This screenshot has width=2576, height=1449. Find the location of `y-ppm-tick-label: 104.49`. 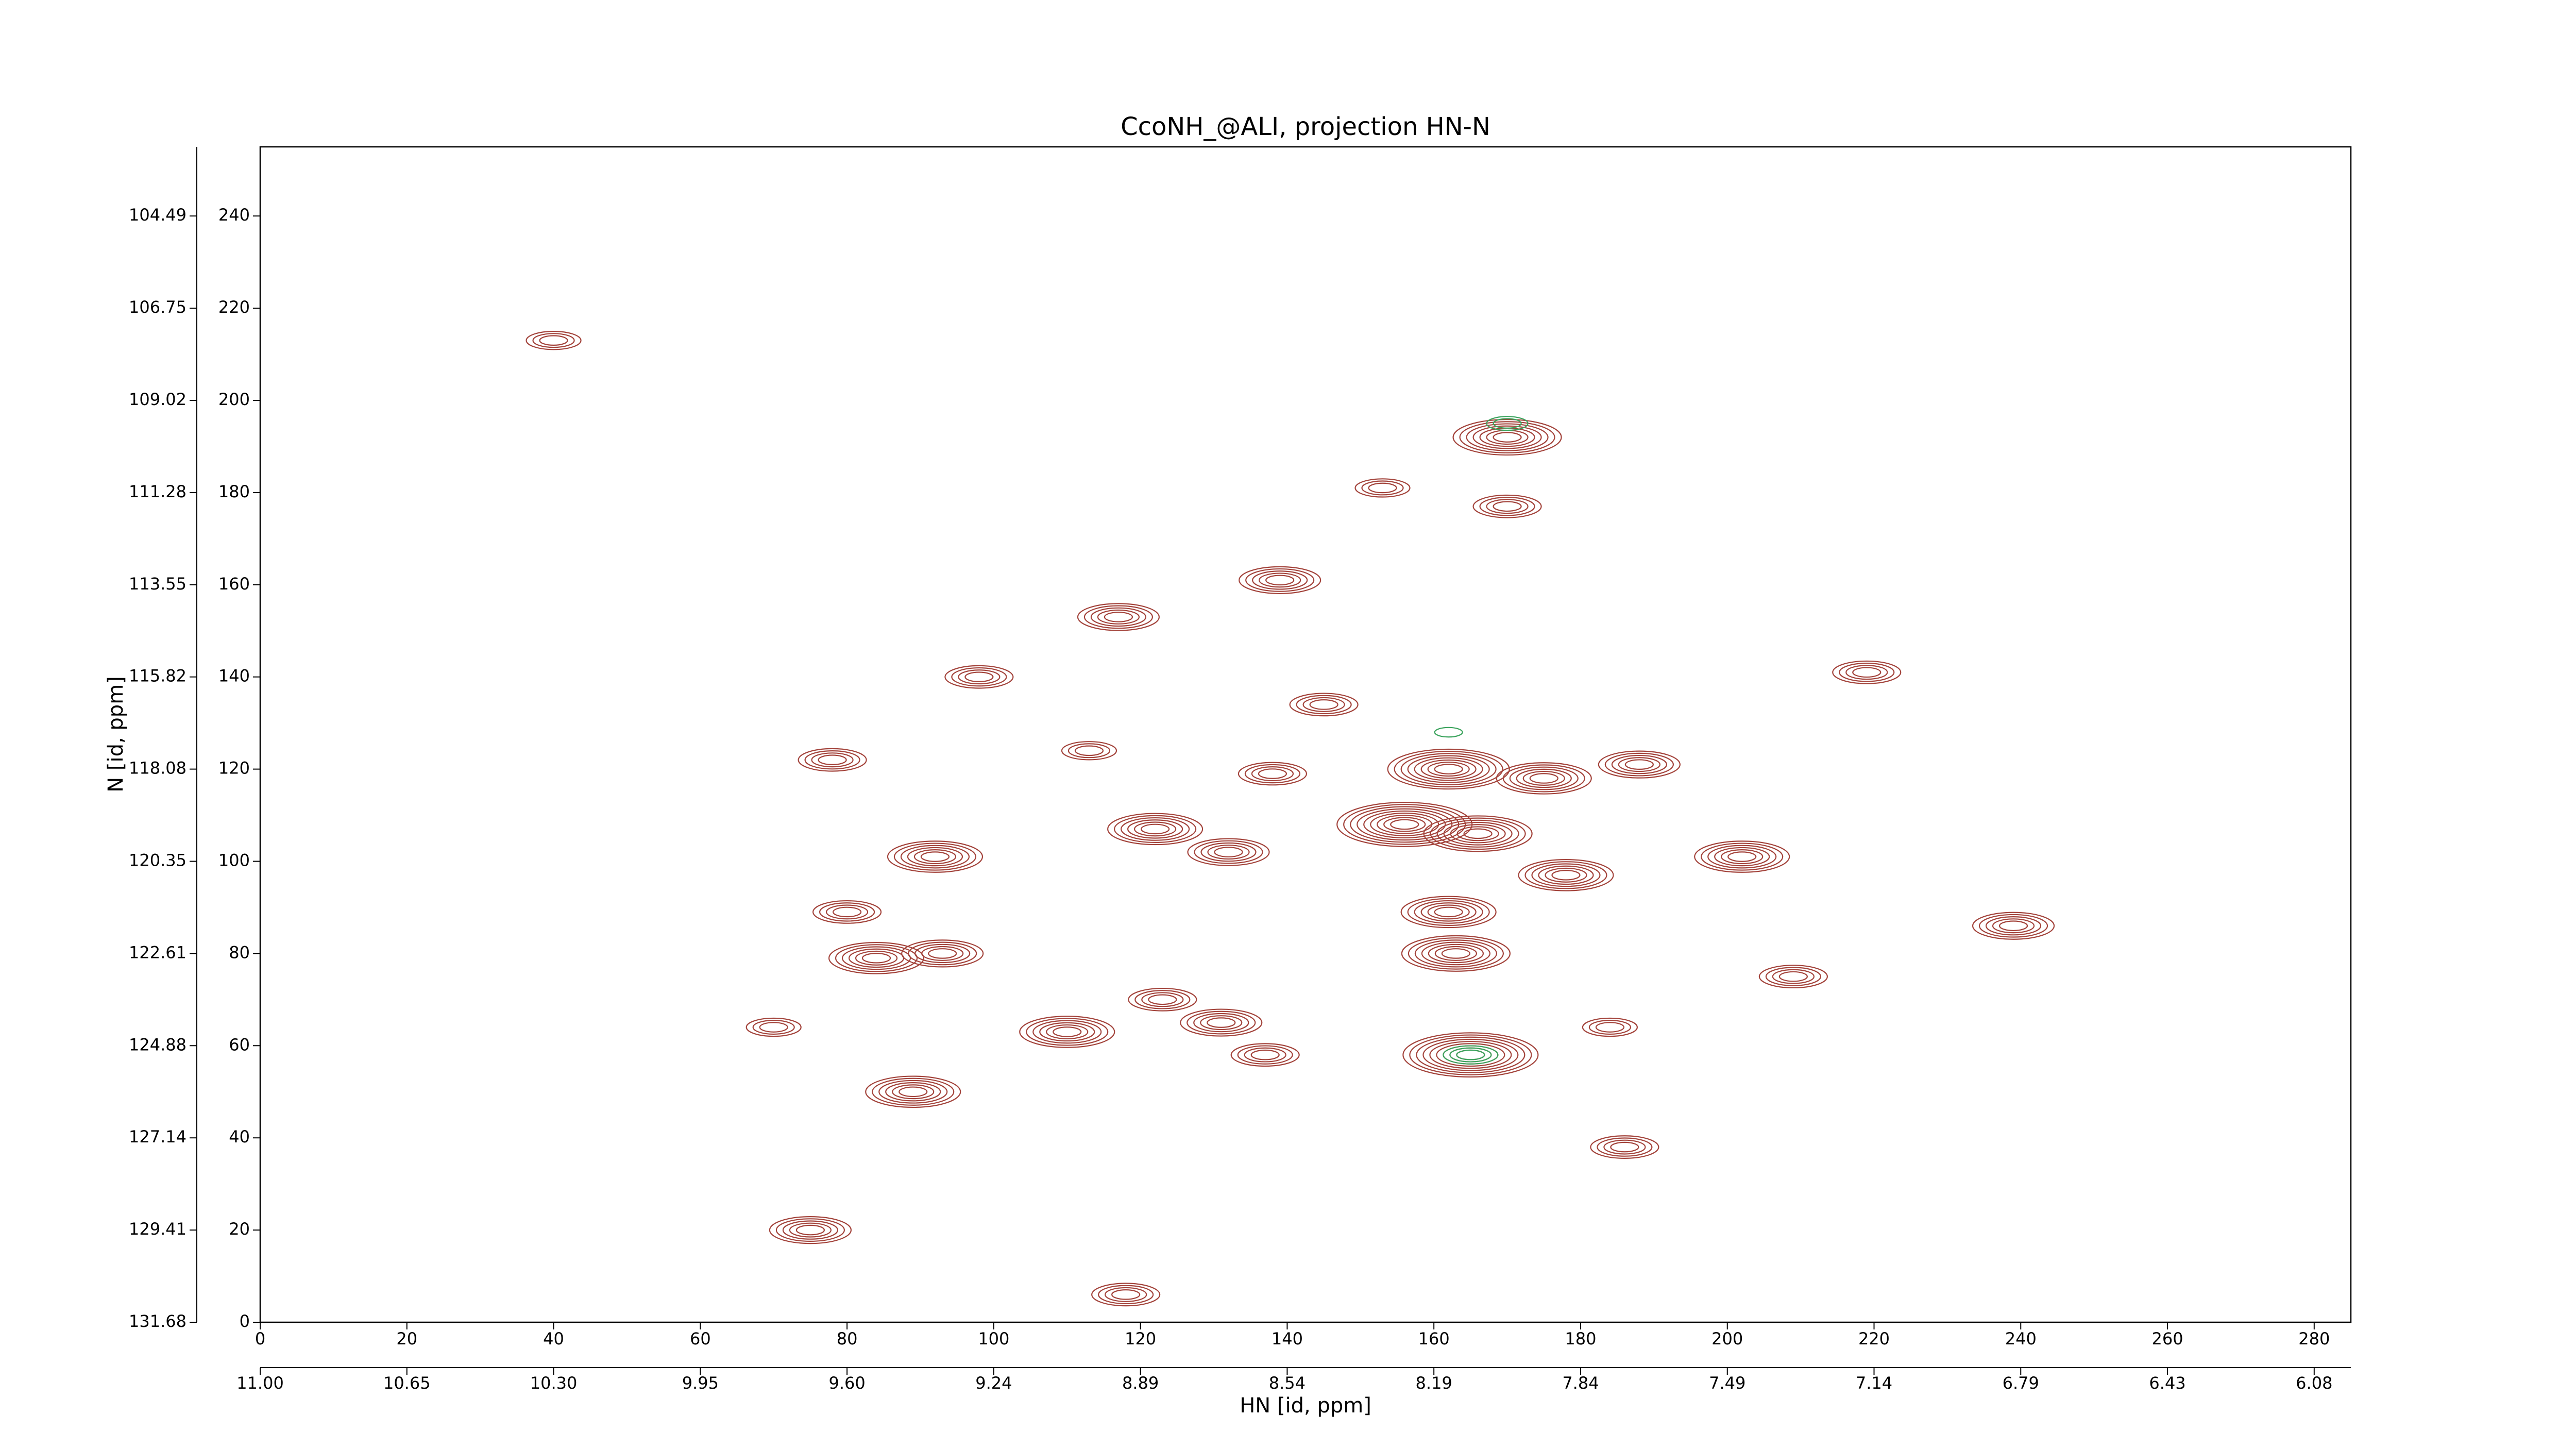

y-ppm-tick-label: 104.49 is located at coordinates (158, 215).